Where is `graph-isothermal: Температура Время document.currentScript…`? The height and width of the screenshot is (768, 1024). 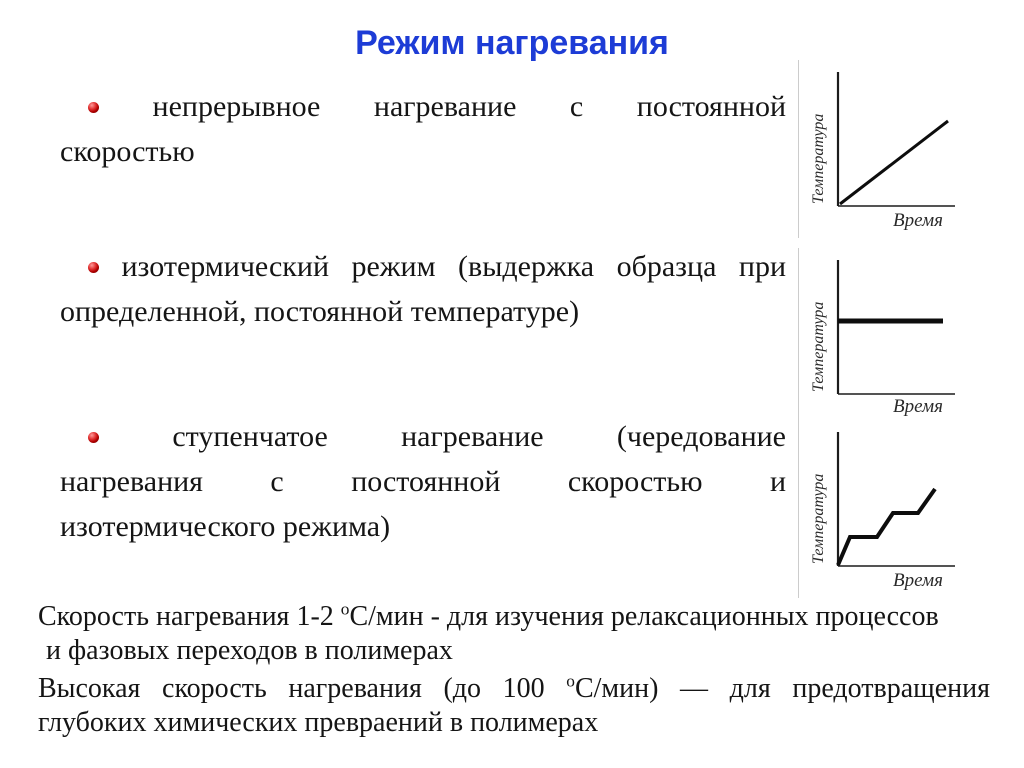 graph-isothermal: Температура Время document.currentScript… is located at coordinates (911, 337).